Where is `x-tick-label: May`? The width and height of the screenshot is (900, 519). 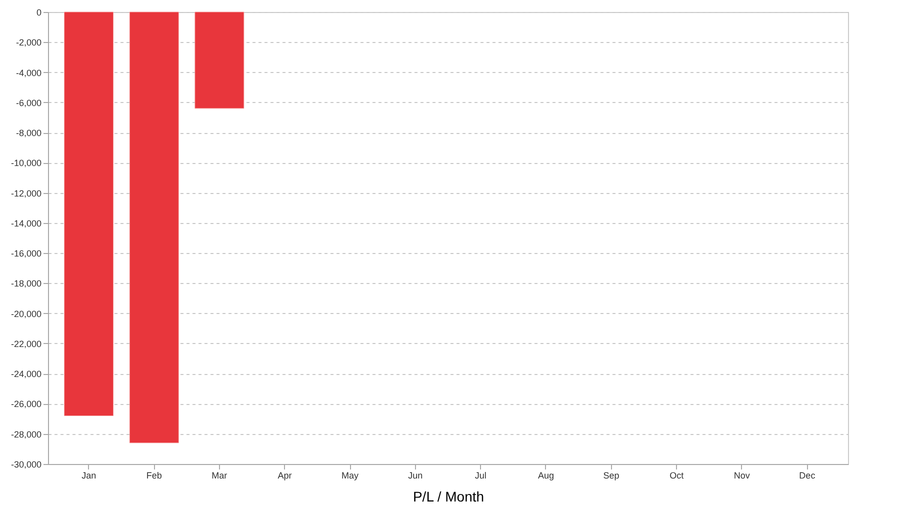
x-tick-label: May is located at coordinates (351, 475).